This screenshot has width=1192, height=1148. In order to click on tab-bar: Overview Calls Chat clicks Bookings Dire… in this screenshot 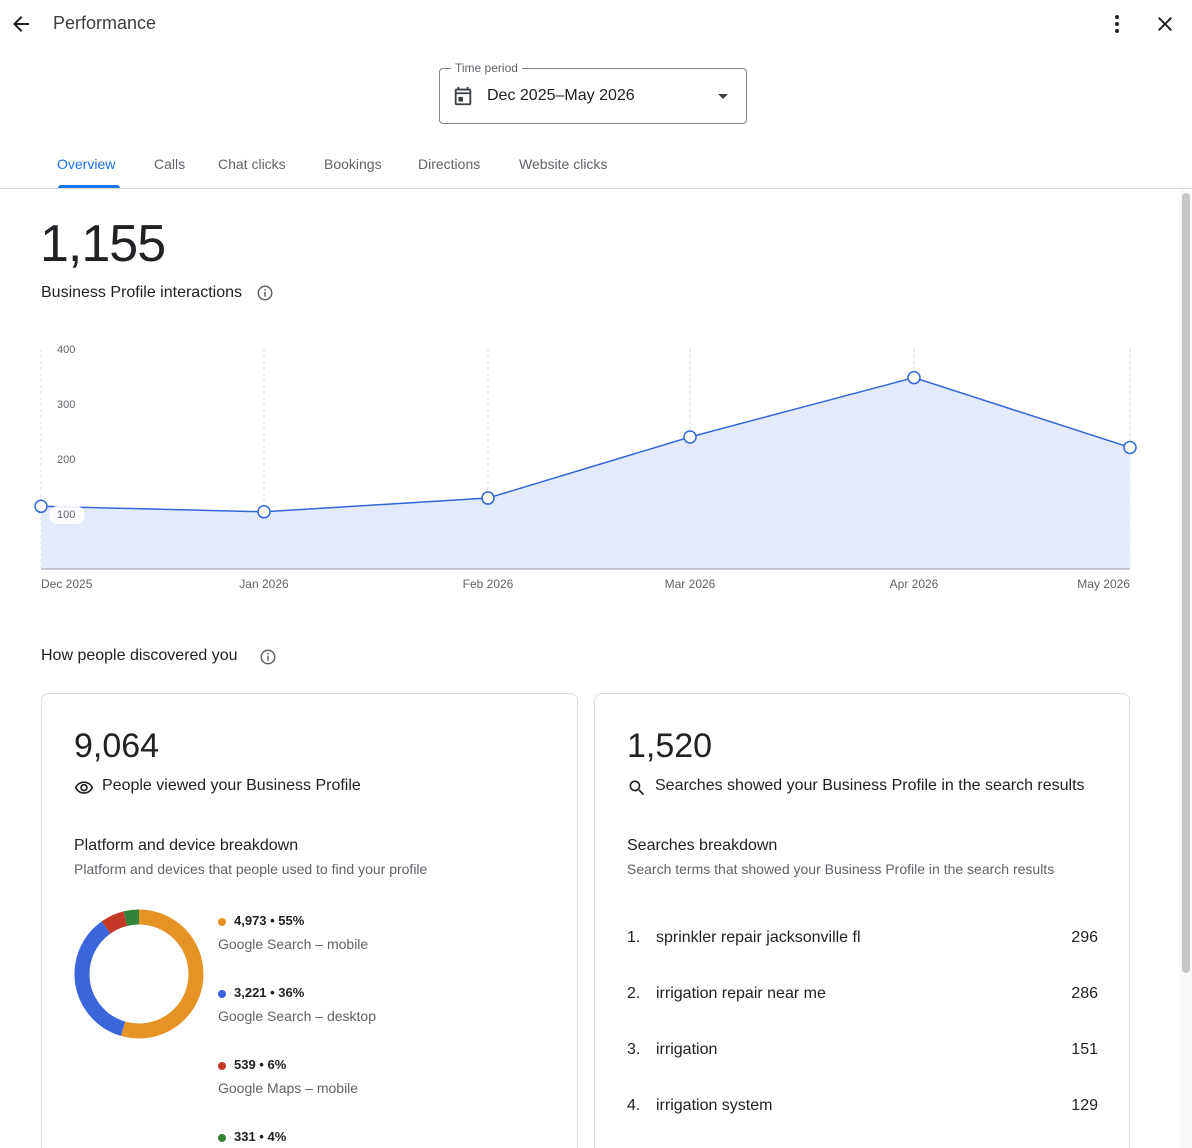, I will do `click(596, 164)`.